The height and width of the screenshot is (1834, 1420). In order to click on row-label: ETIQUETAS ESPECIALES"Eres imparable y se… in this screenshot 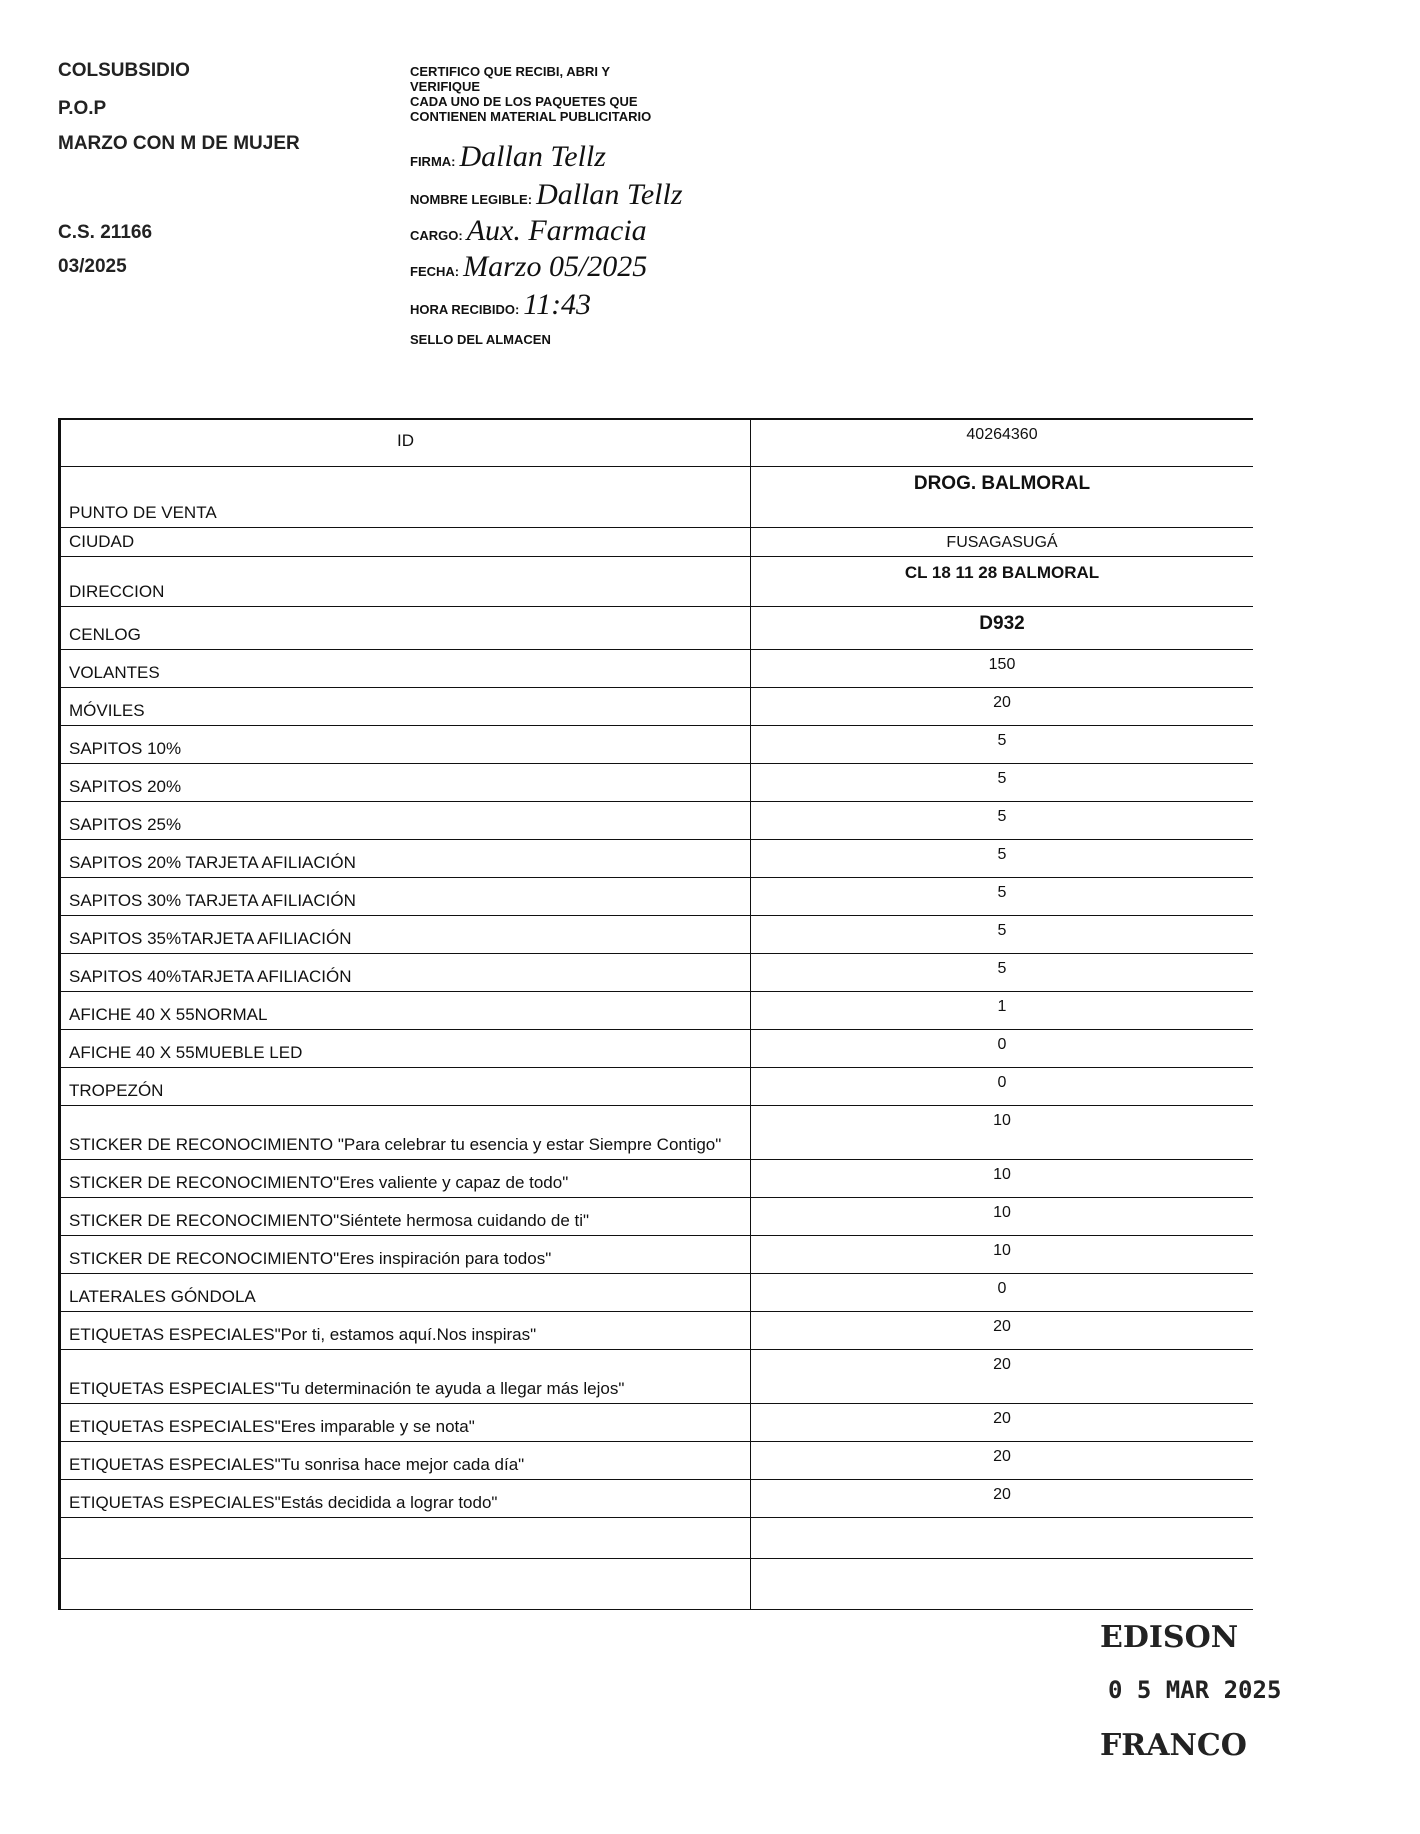, I will do `click(406, 1422)`.